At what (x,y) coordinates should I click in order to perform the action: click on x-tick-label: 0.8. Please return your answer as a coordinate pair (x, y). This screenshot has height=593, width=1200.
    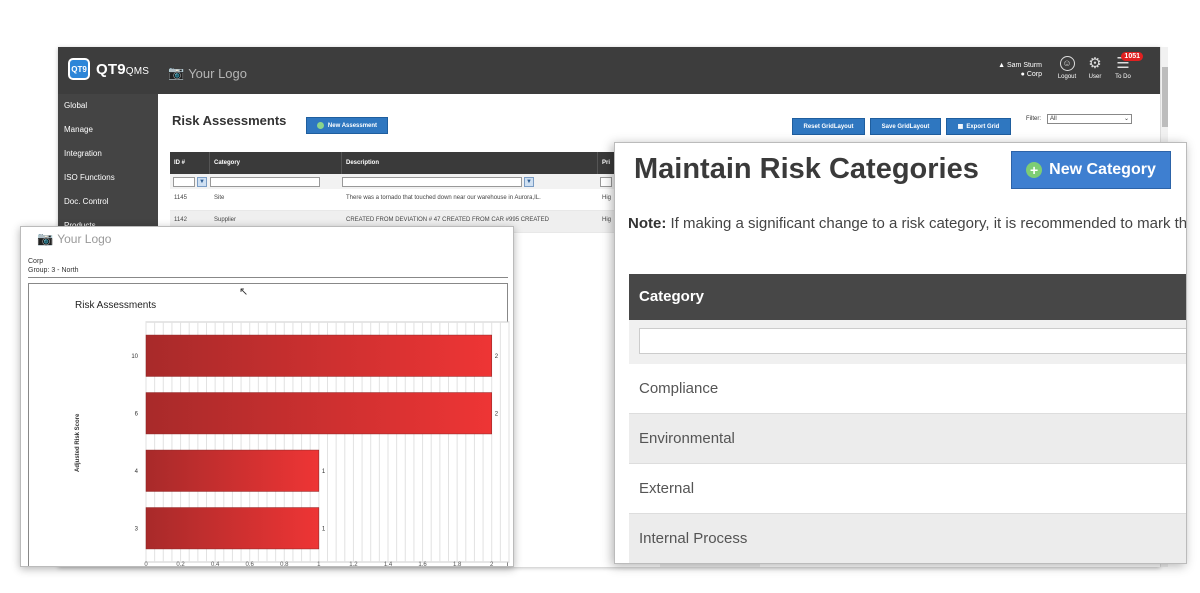
    Looking at the image, I should click on (284, 564).